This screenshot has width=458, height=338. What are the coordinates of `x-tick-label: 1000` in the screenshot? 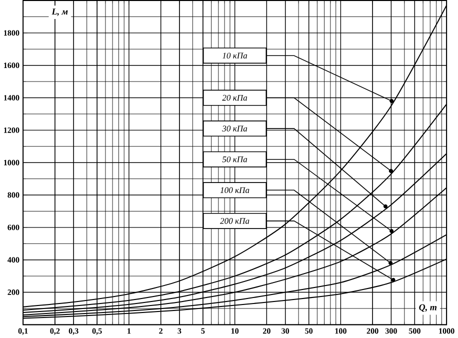 It's located at (446, 331).